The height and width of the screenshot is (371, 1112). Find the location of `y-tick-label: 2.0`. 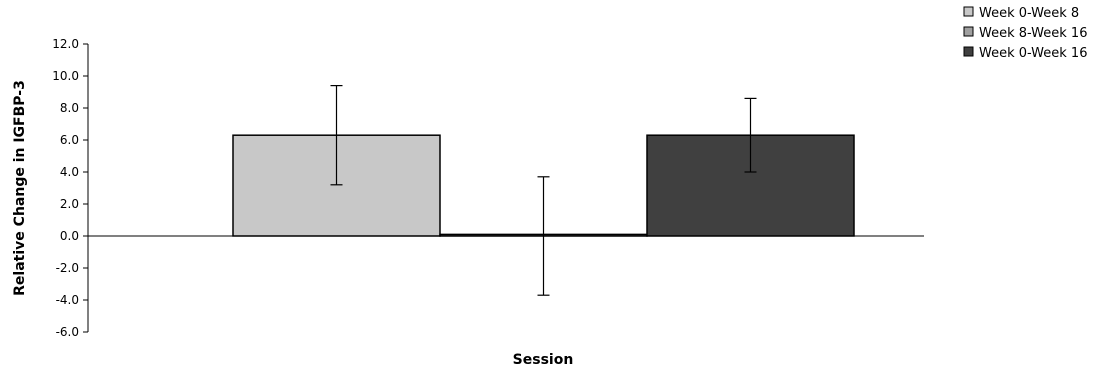

y-tick-label: 2.0 is located at coordinates (69, 204).